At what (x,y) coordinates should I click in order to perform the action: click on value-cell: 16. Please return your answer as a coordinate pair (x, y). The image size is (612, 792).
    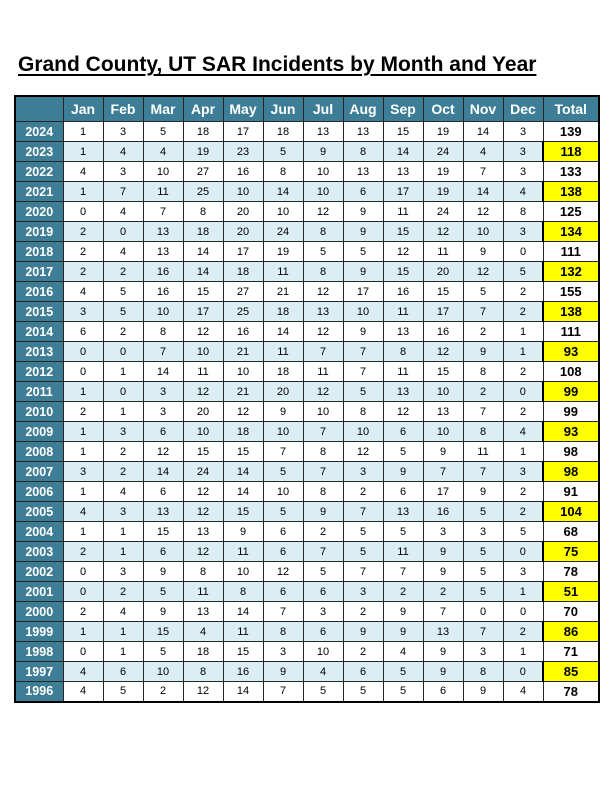
    Looking at the image, I should click on (443, 511).